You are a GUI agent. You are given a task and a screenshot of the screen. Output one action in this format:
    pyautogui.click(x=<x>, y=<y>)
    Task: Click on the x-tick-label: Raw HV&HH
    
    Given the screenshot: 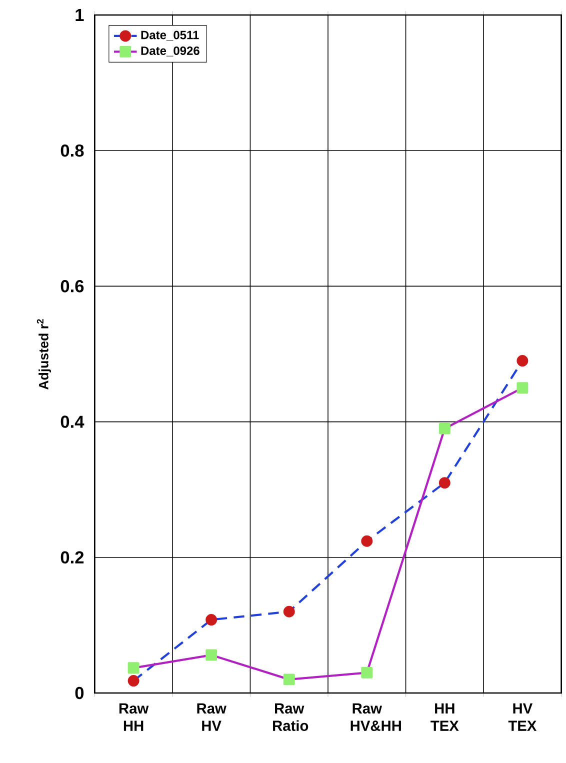 What is the action you would take?
    pyautogui.click(x=375, y=717)
    